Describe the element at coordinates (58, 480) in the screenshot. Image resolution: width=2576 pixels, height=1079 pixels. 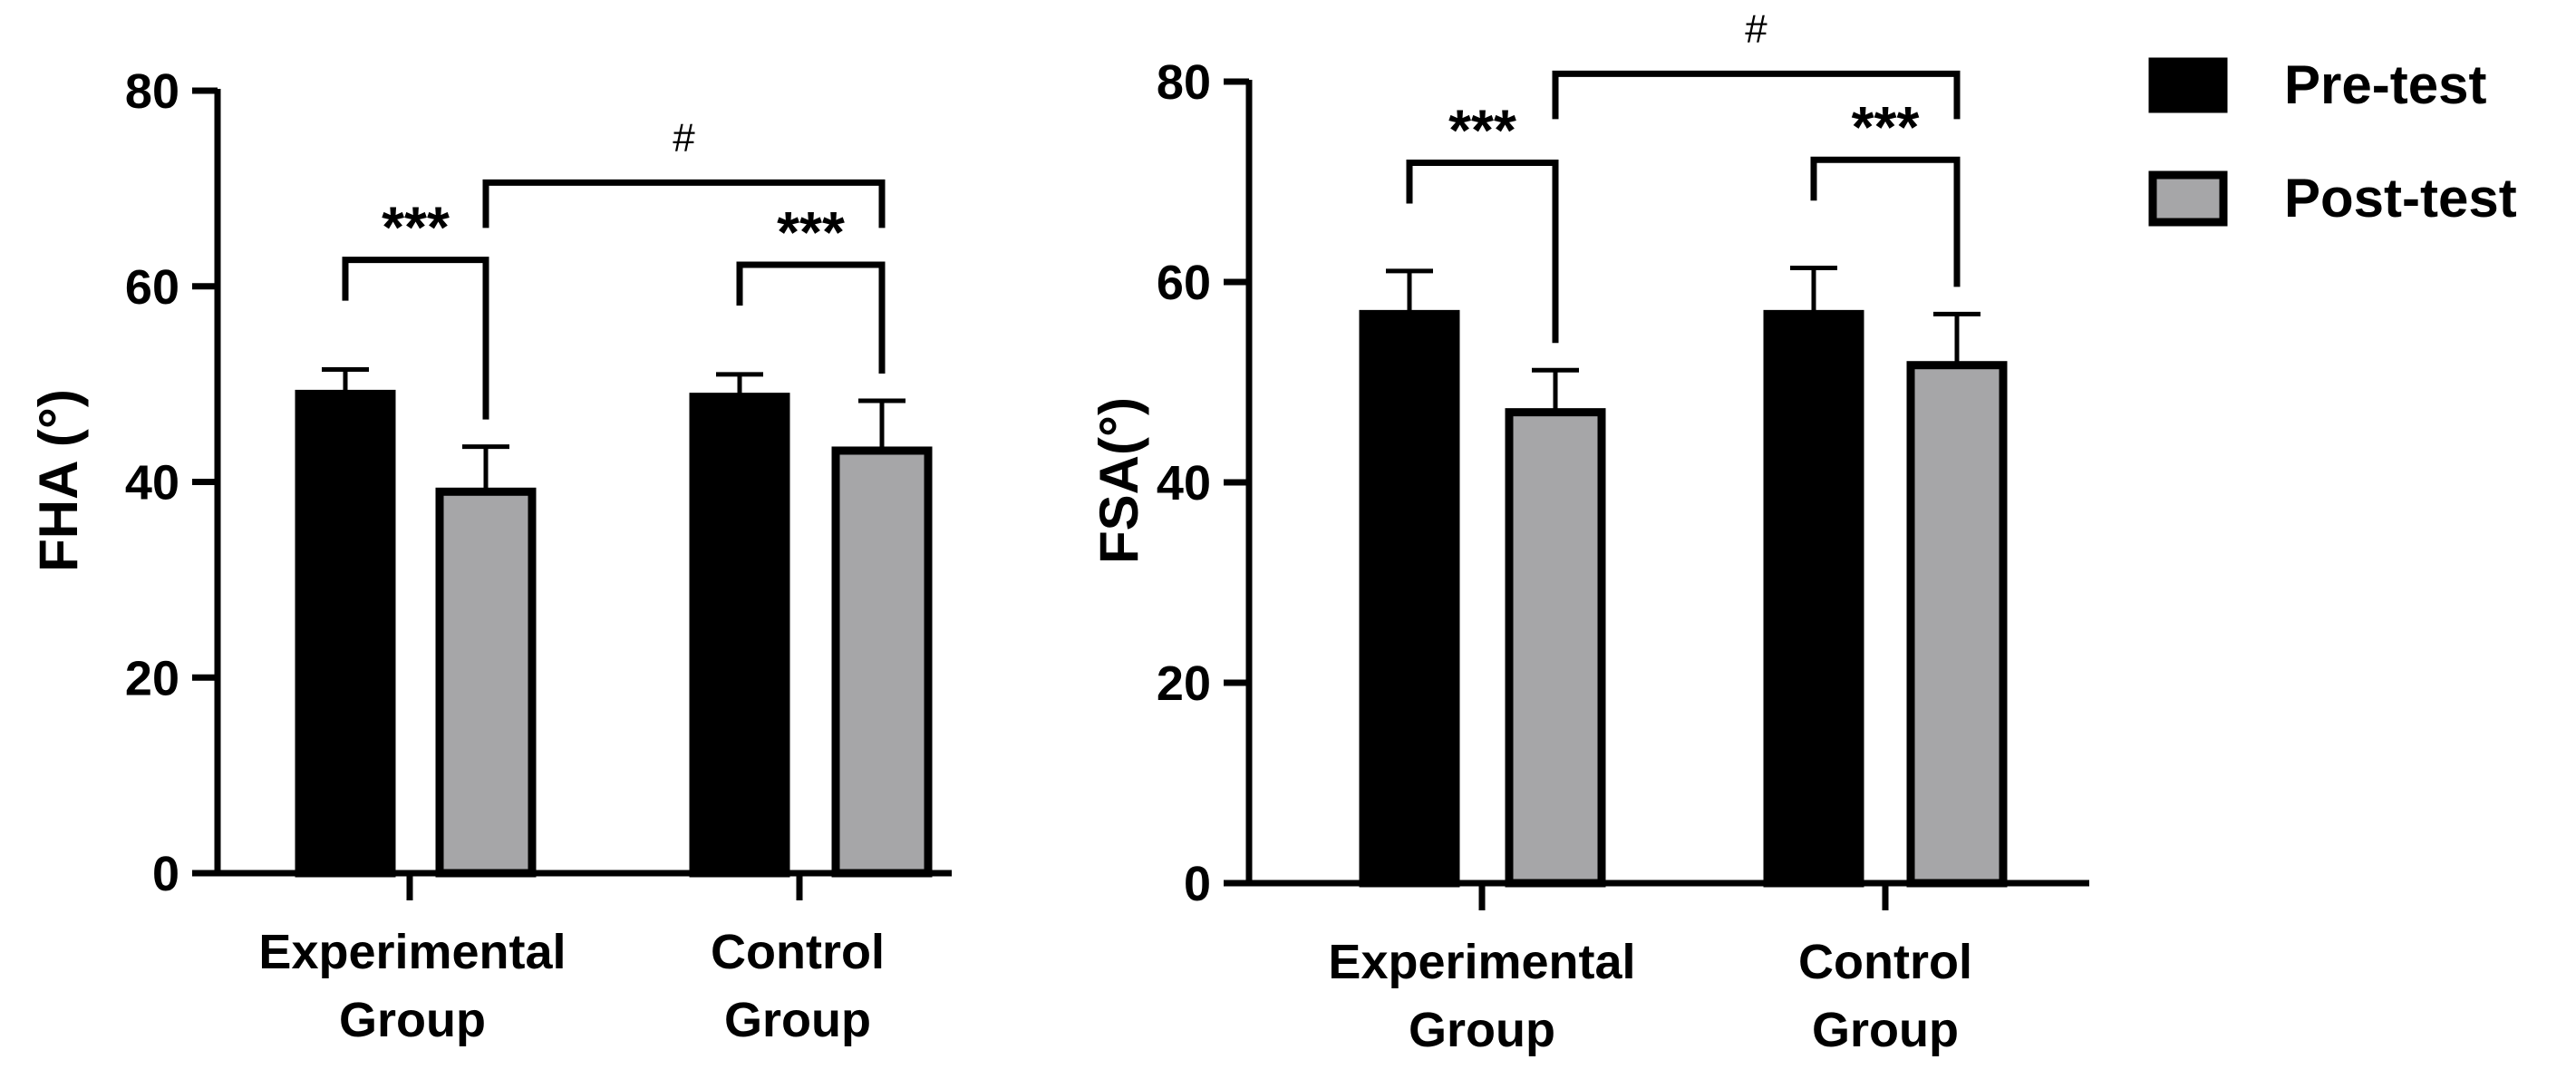
I see `y-axis-label: FHA (°)` at that location.